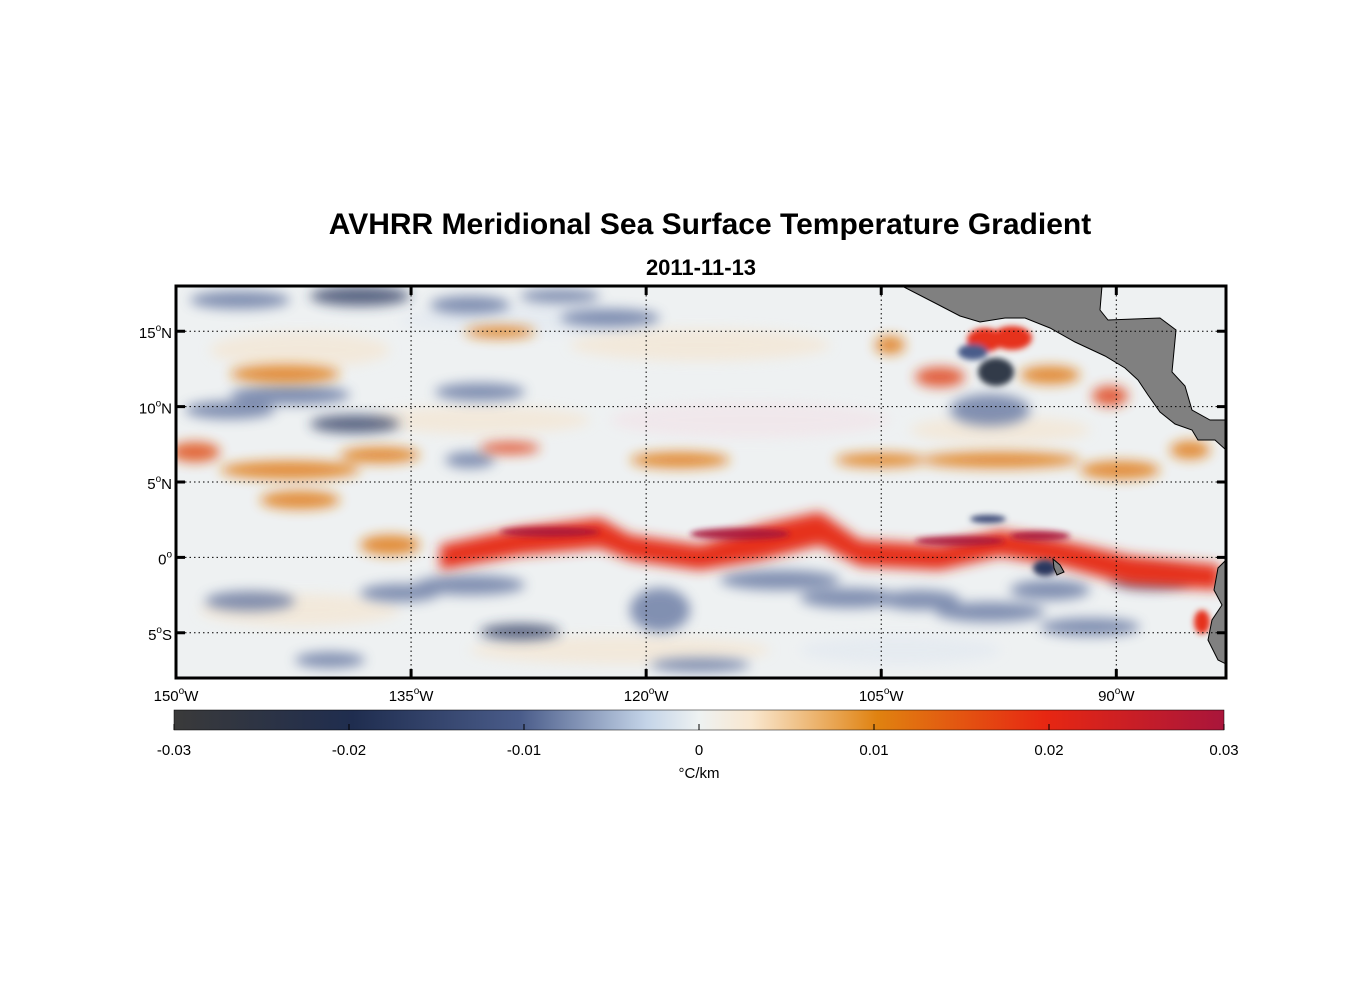 The width and height of the screenshot is (1356, 1000). I want to click on colorbar-tick-label: 0.03, so click(1223, 750).